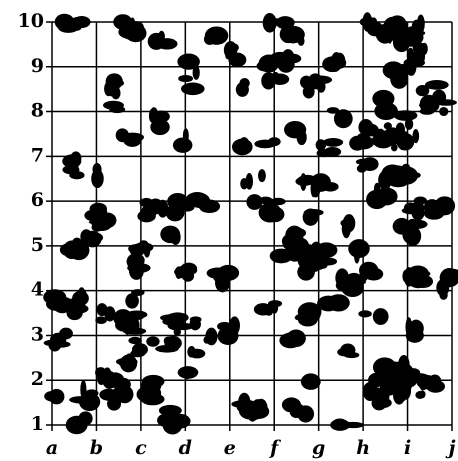  I want to click on y-tick-label: 5, so click(37, 245).